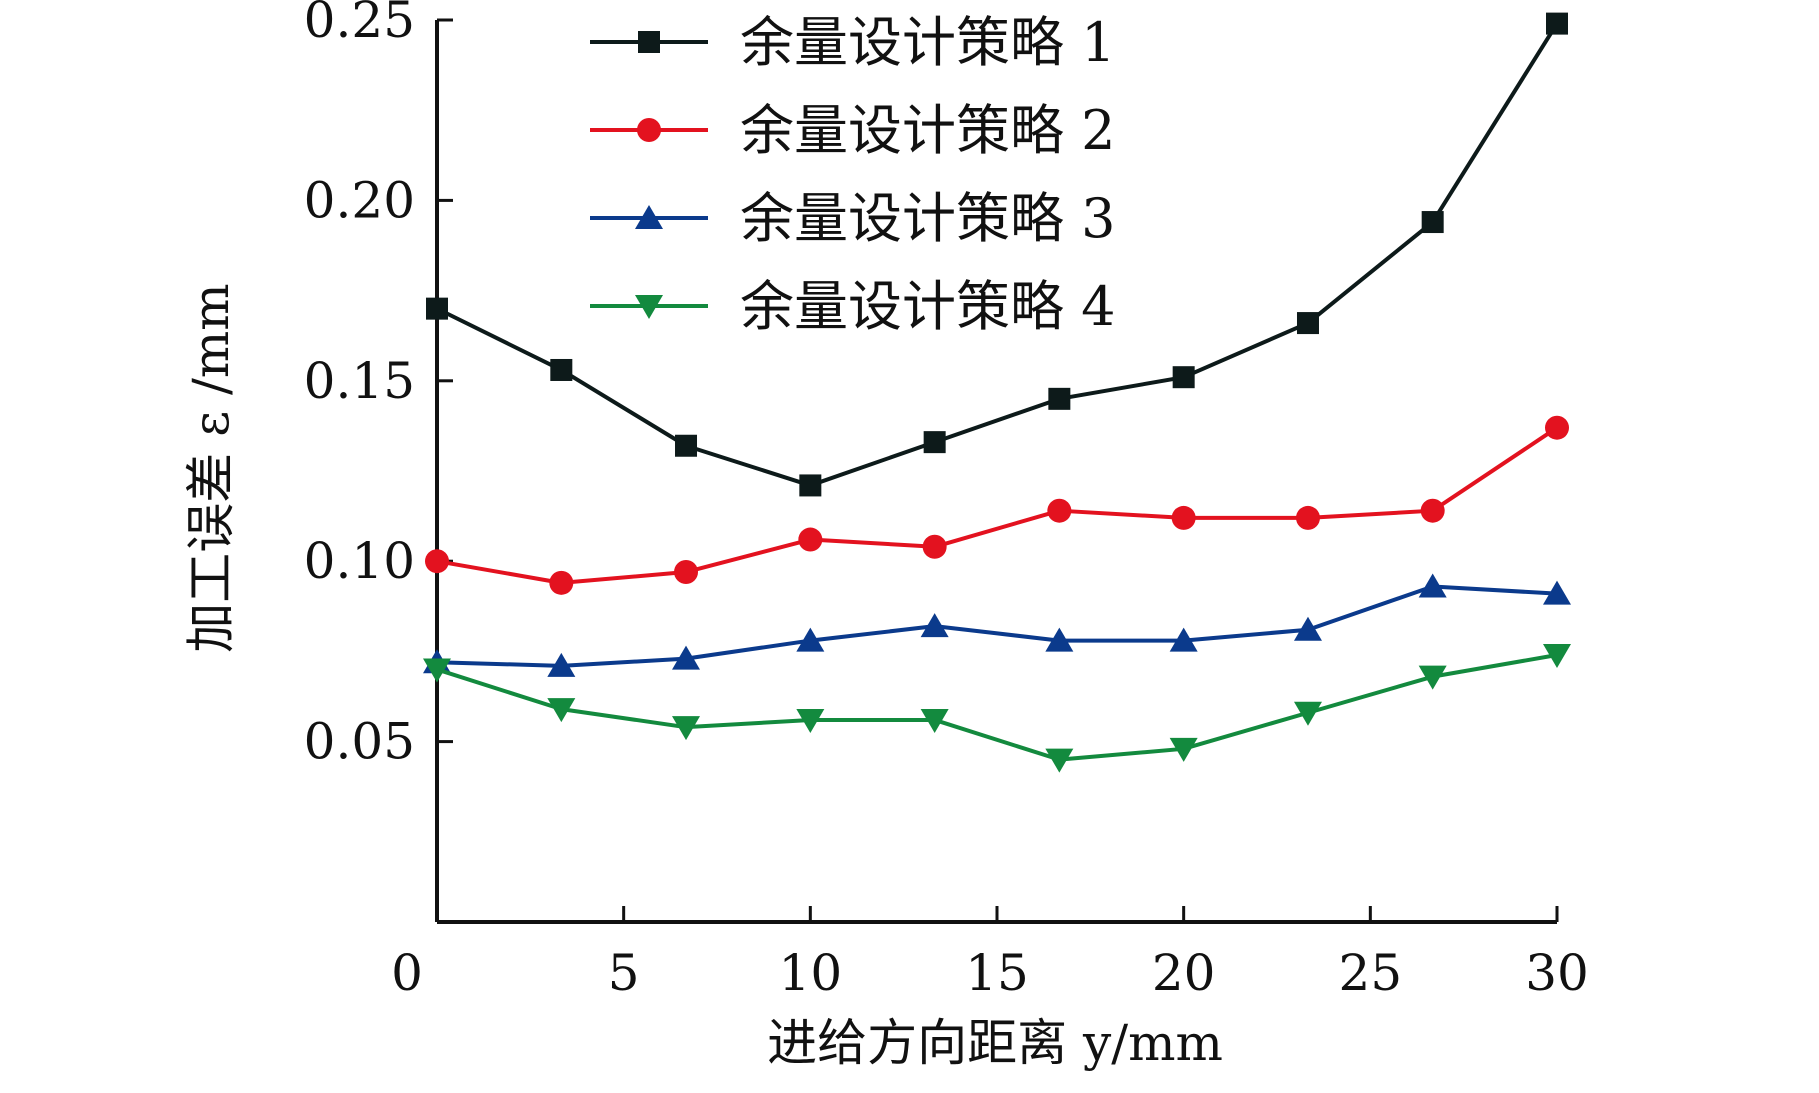  Describe the element at coordinates (407, 973) in the screenshot. I see `x-tick-label: 0` at that location.